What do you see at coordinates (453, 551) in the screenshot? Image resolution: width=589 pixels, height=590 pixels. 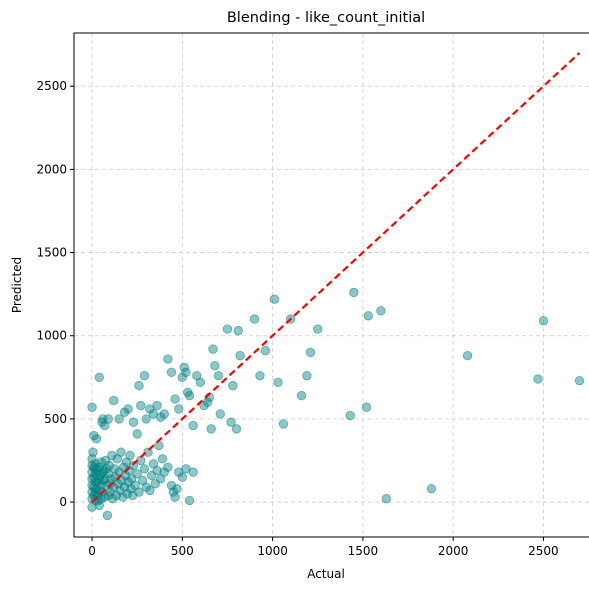 I see `x-tick-label: 2000` at bounding box center [453, 551].